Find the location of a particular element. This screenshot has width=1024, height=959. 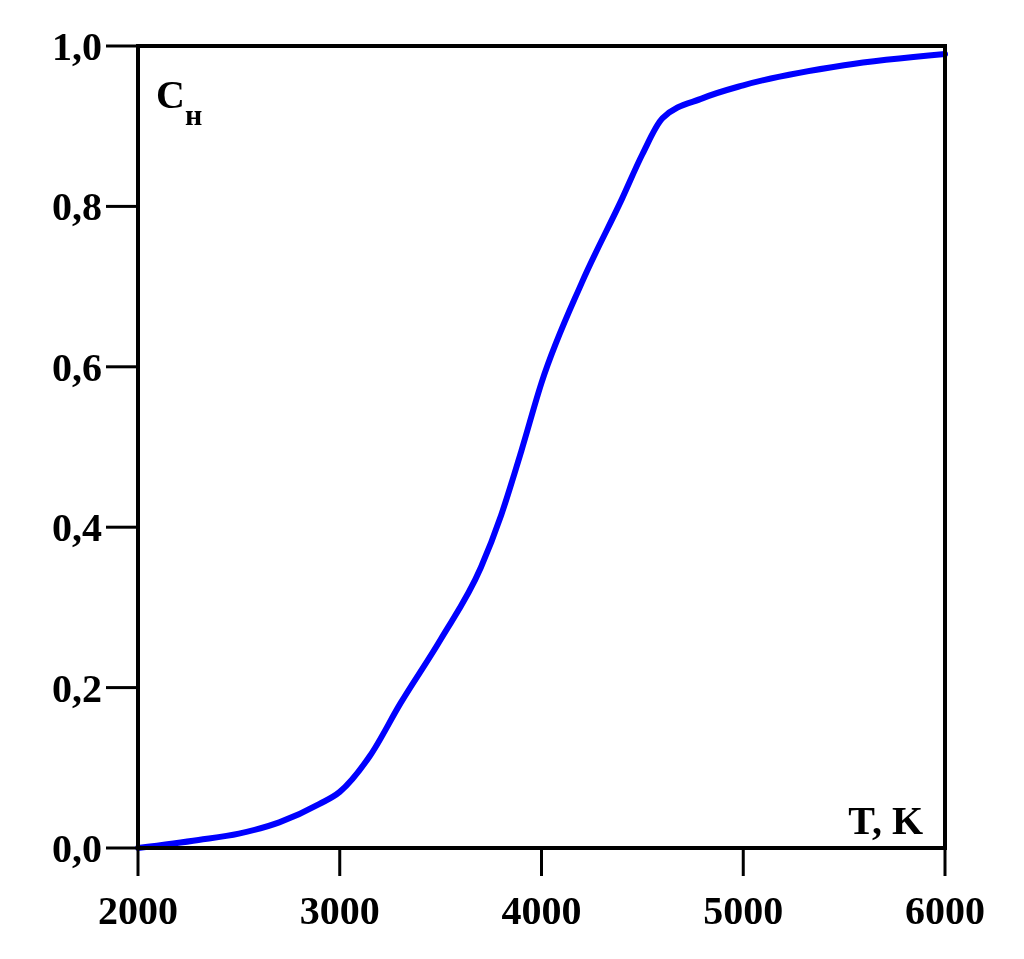

x-tick-label: 2000 is located at coordinates (138, 910).